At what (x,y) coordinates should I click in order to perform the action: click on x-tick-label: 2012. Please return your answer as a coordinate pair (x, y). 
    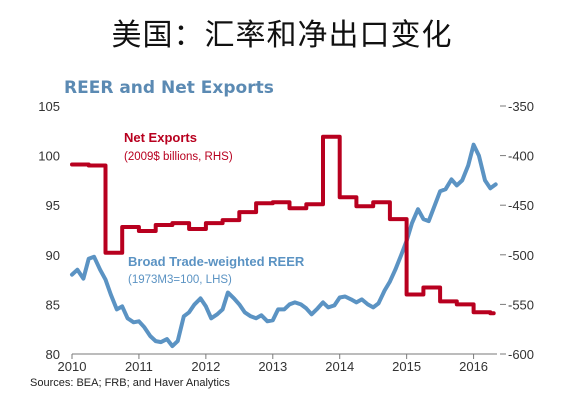
    Looking at the image, I should click on (205, 366).